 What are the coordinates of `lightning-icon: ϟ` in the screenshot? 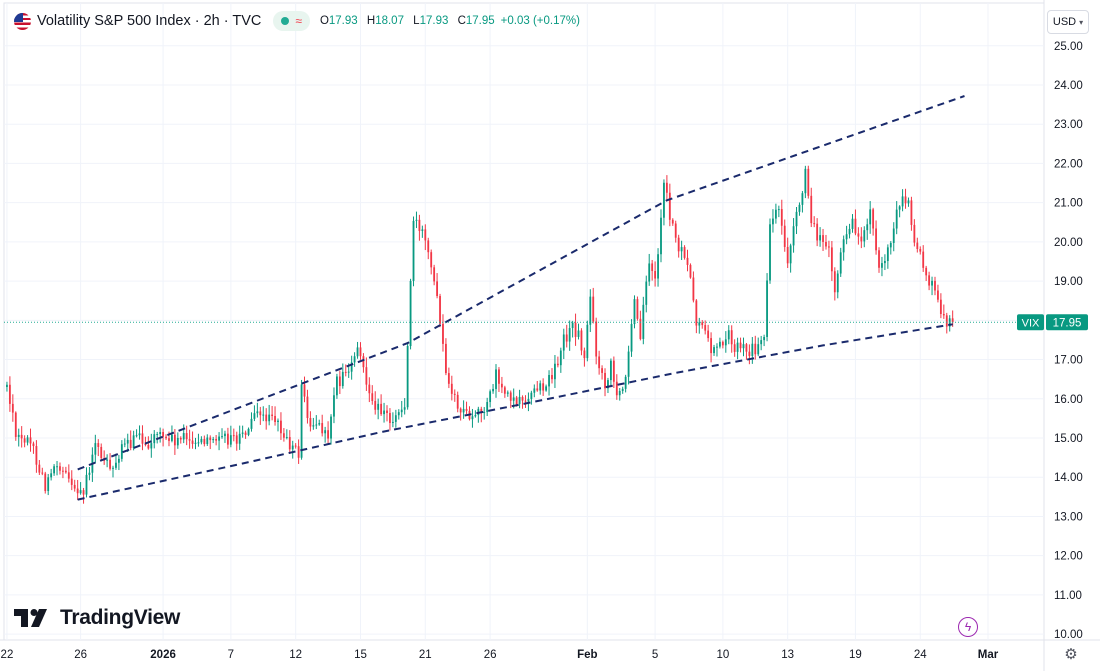 It's located at (968, 627).